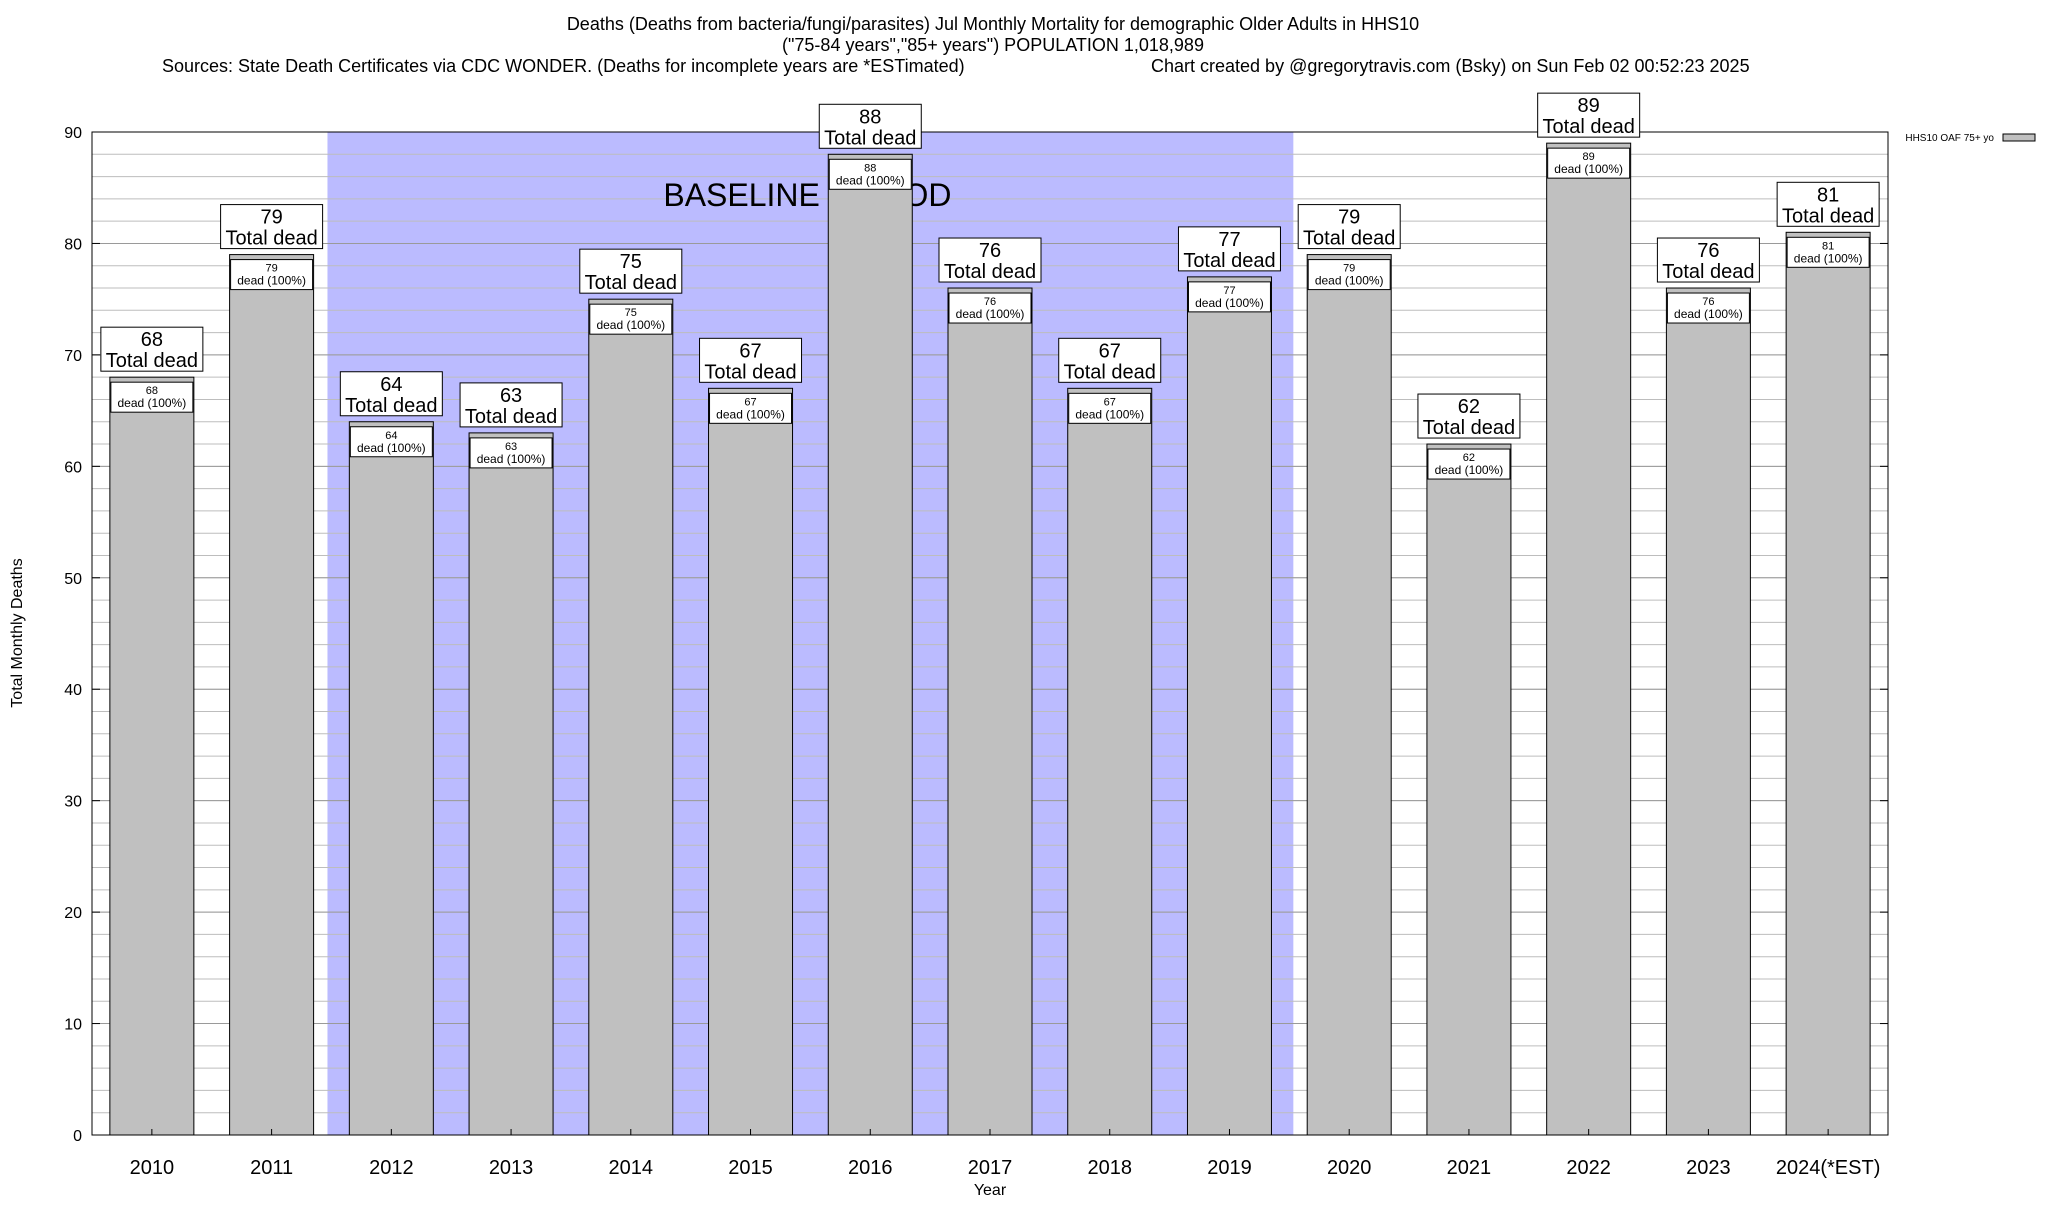 The image size is (2048, 1205). I want to click on y-tick-label: 60, so click(73, 467).